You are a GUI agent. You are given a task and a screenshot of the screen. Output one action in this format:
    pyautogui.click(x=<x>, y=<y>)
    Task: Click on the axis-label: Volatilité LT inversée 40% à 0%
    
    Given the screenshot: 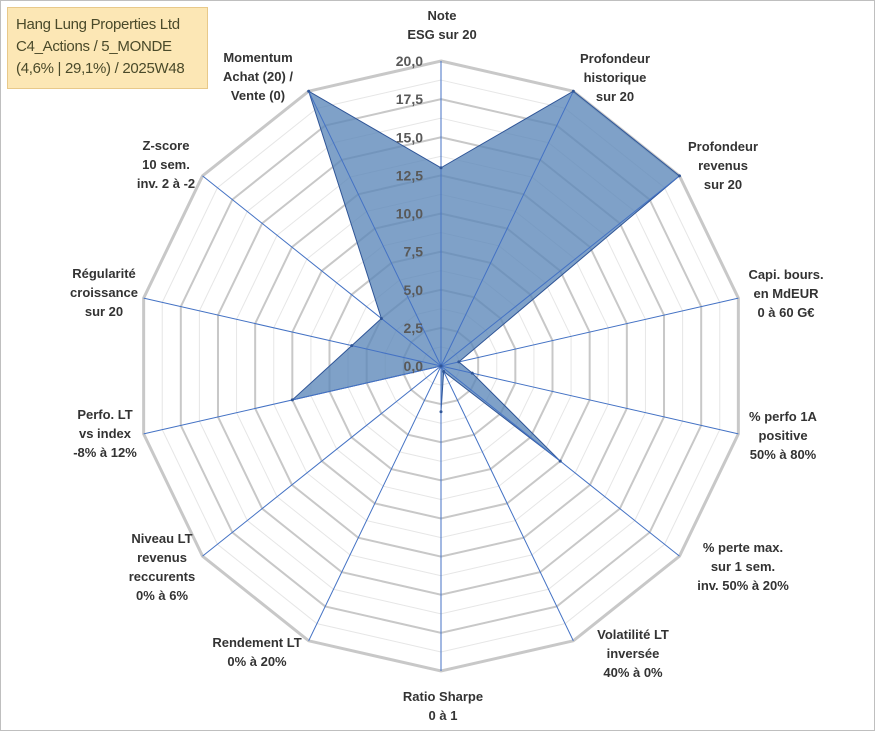 What is the action you would take?
    pyautogui.click(x=633, y=653)
    